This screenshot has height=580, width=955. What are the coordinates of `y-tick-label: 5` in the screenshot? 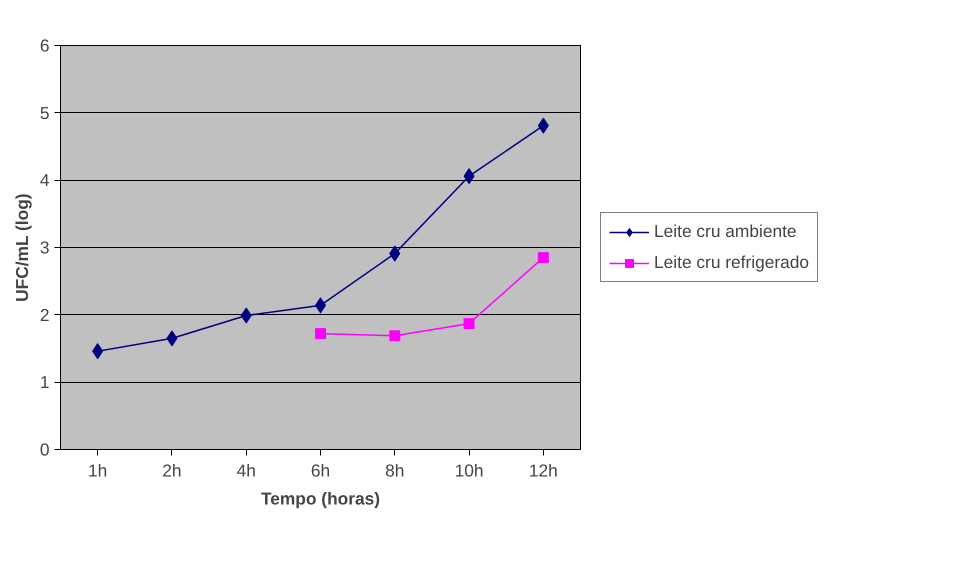 It's located at (45, 112).